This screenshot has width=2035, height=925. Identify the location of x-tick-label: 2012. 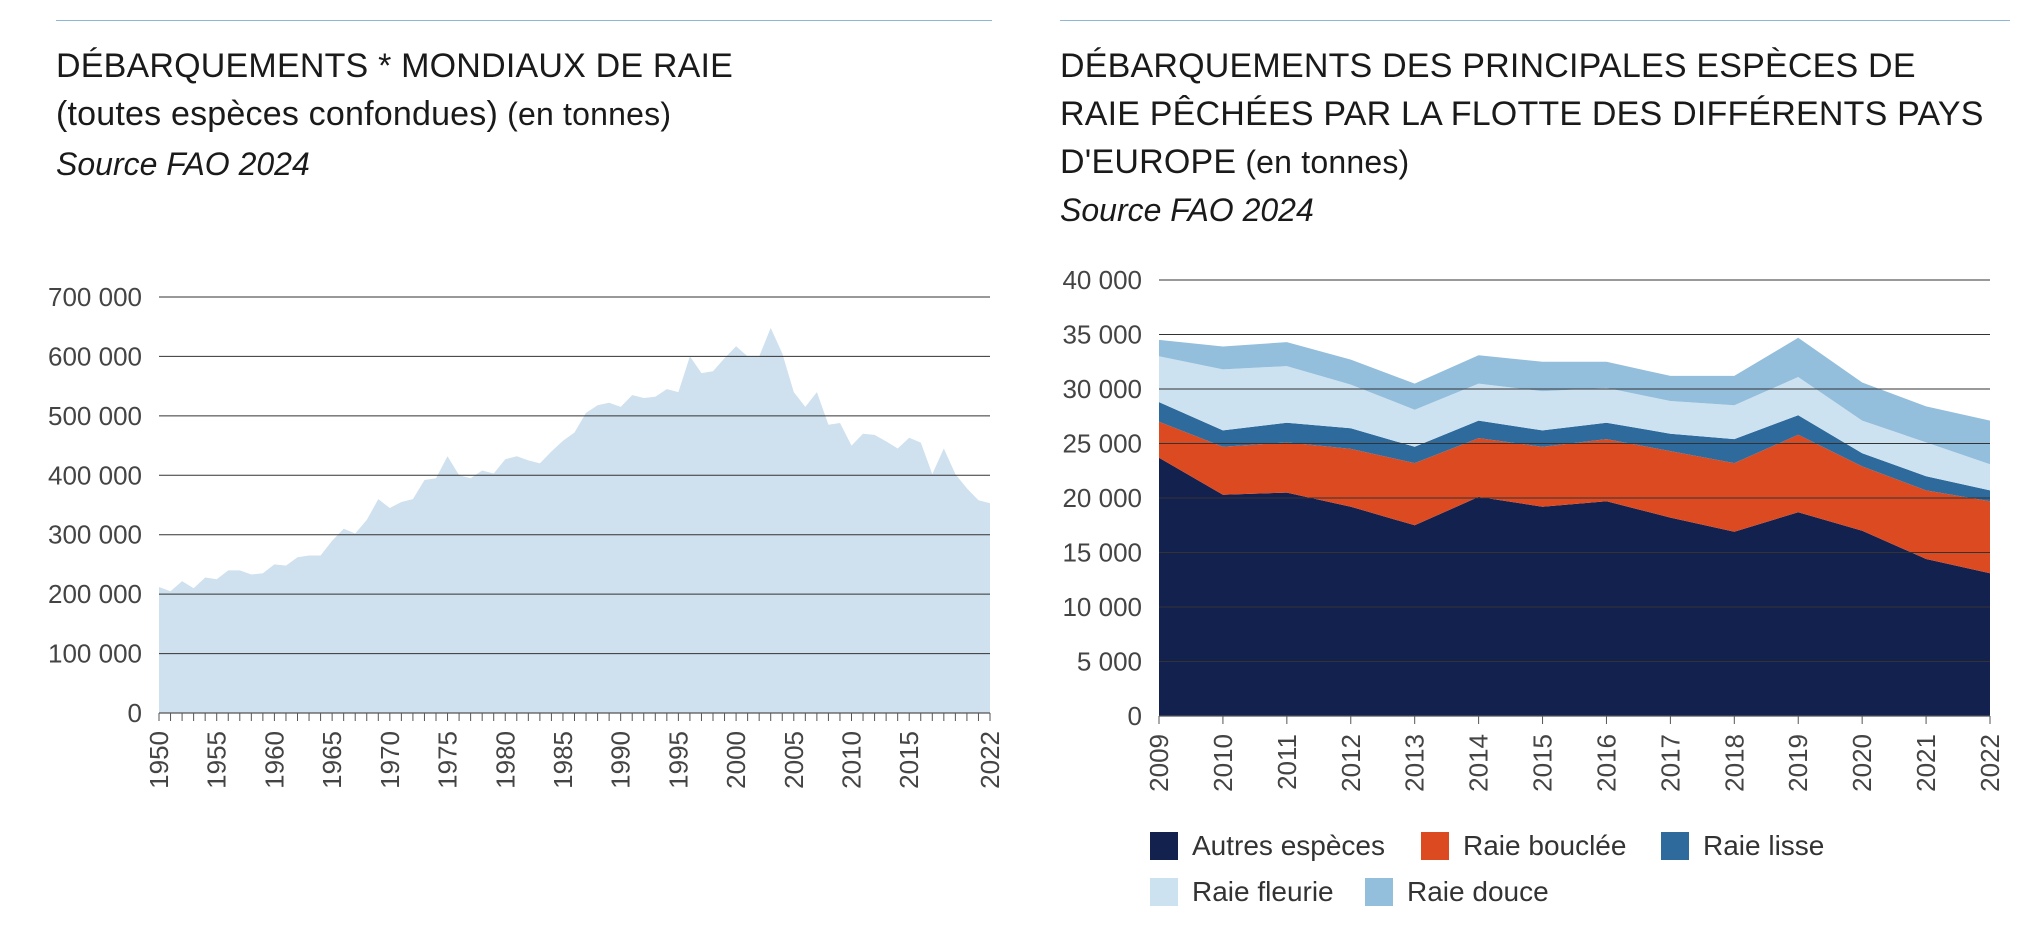
(1351, 763).